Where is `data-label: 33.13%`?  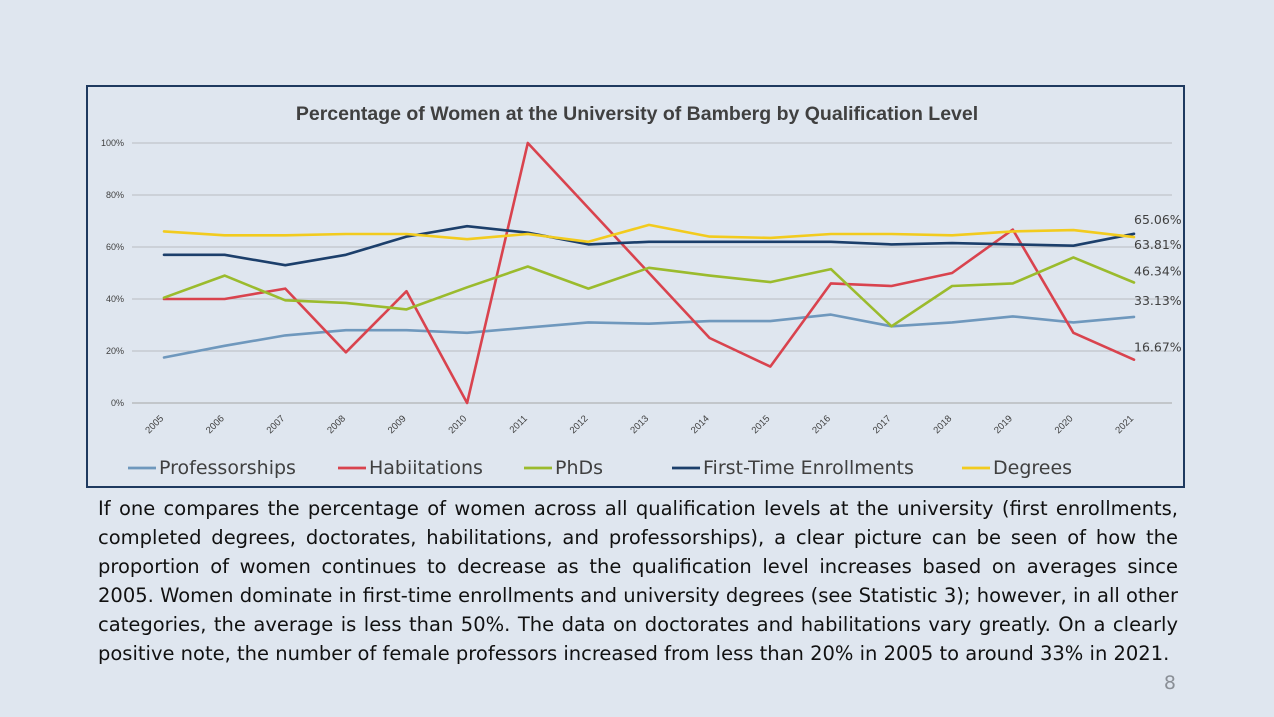 data-label: 33.13% is located at coordinates (1158, 300).